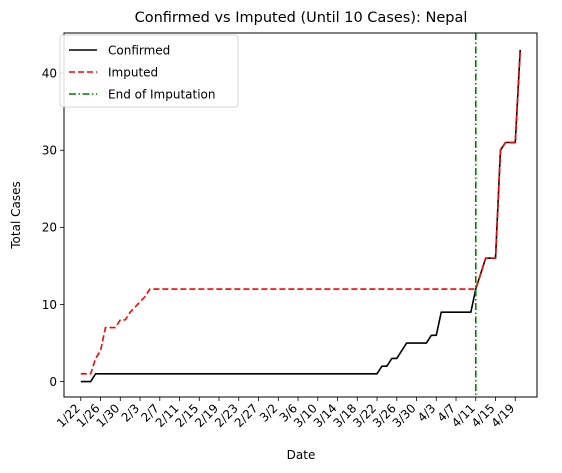 The height and width of the screenshot is (473, 562). I want to click on y-axis: 0 10 20 30 40, so click(53, 227).